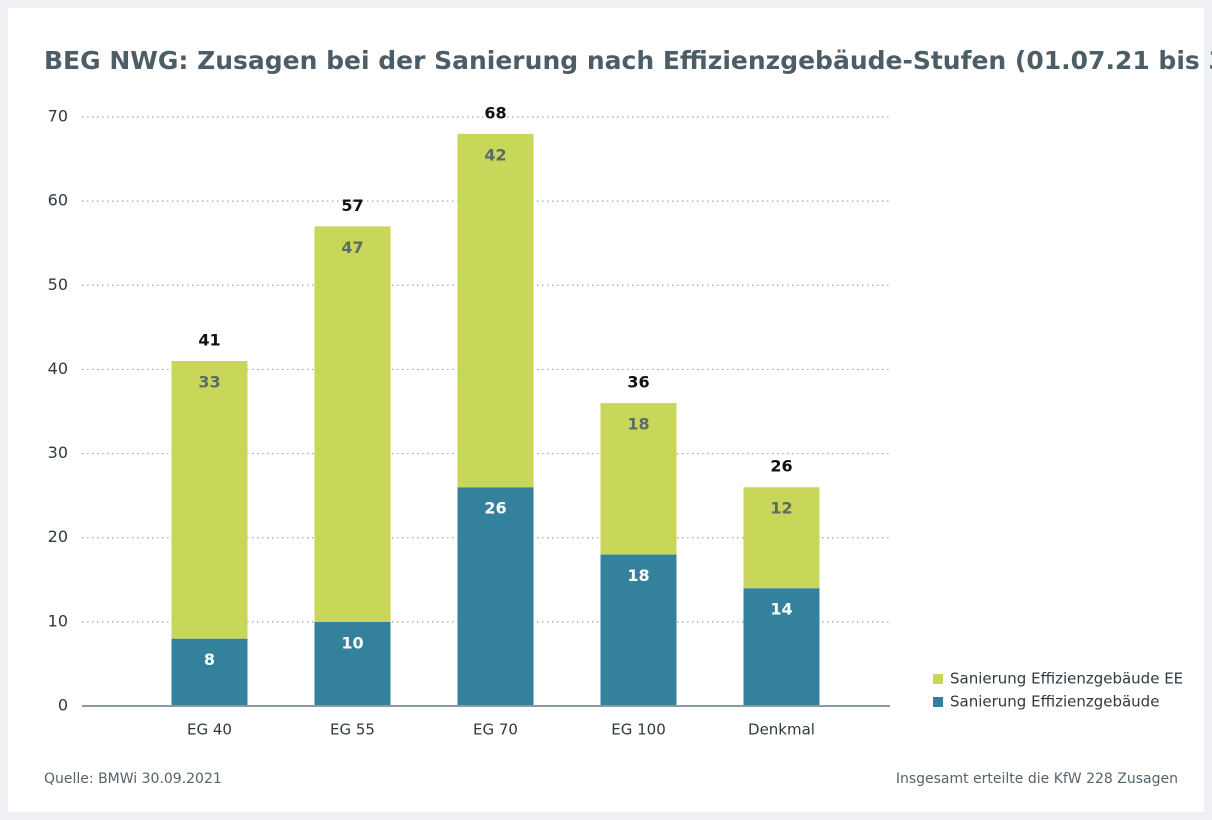 Image resolution: width=1212 pixels, height=820 pixels. Describe the element at coordinates (352, 730) in the screenshot. I see `x-tick-label: EG 55` at that location.